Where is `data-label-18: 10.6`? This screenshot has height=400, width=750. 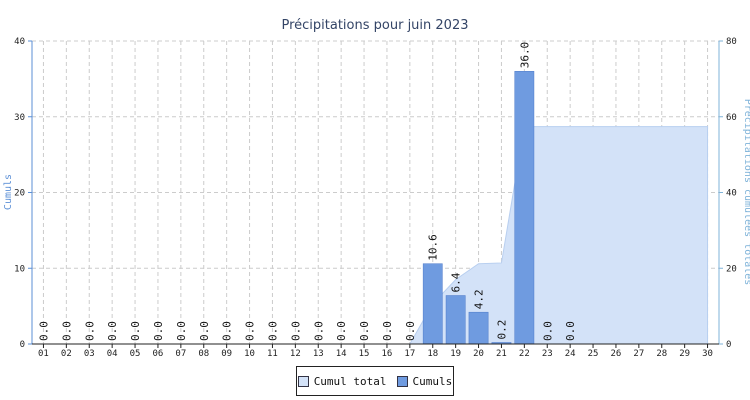 data-label-18: 10.6 is located at coordinates (433, 247).